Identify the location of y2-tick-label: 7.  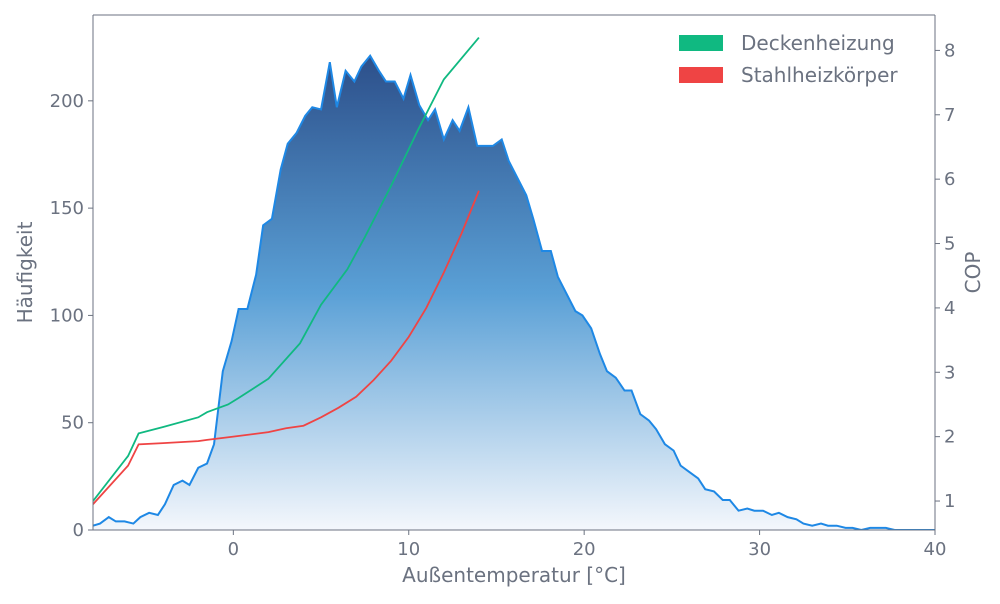
(949, 115).